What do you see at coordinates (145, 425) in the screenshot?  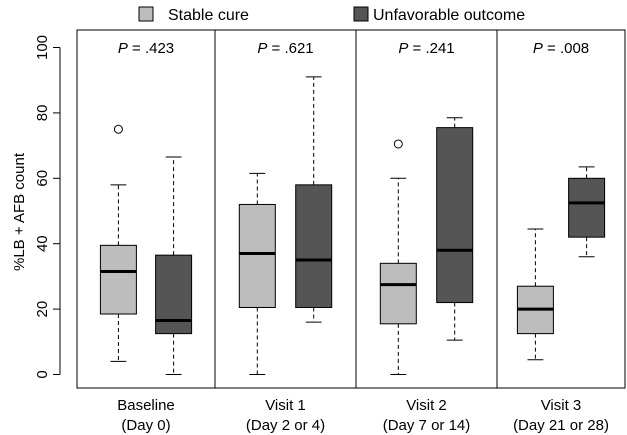 I see `category-label-line2: (Day 0)` at bounding box center [145, 425].